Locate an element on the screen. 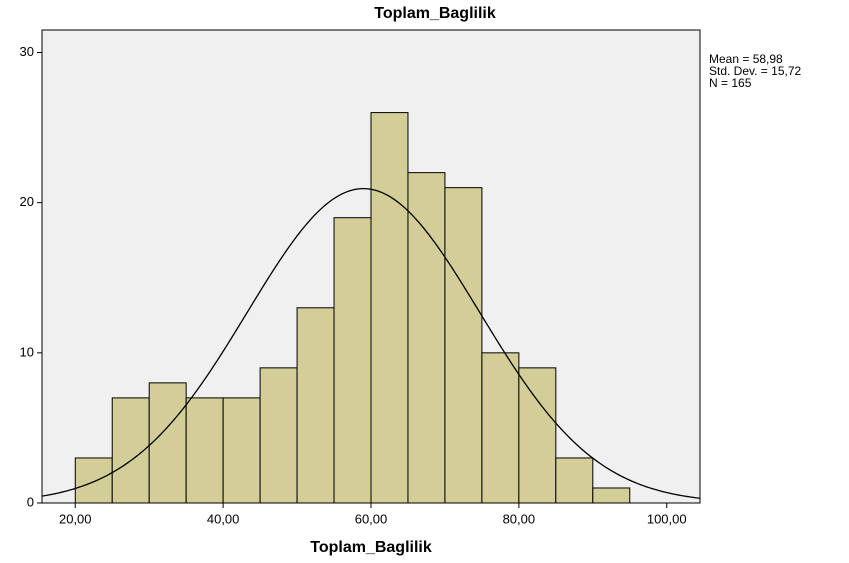 The image size is (849, 563). x-tick-label: 40,00 is located at coordinates (223, 518).